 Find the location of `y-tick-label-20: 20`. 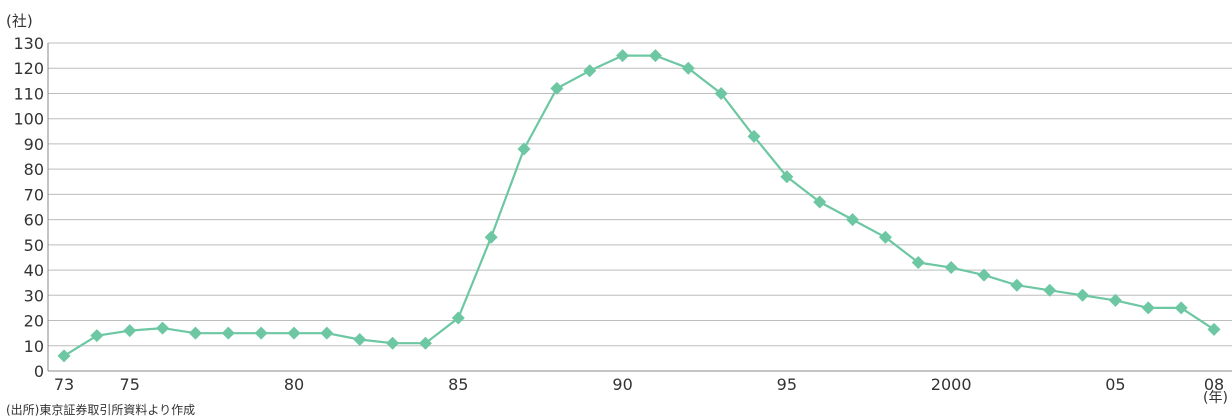

y-tick-label-20: 20 is located at coordinates (34, 321).